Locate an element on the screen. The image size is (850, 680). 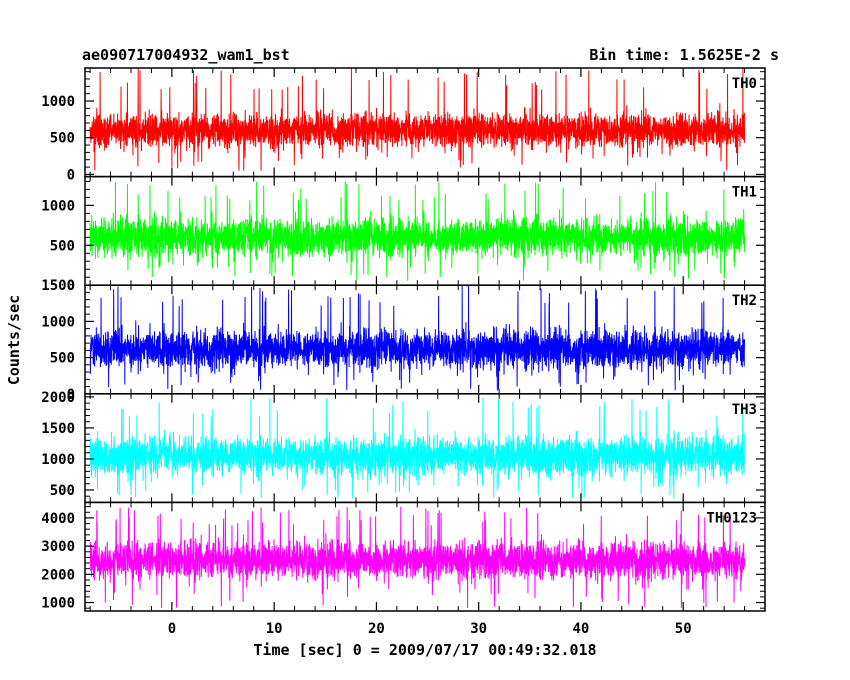
y-tick-label: 4000 is located at coordinates (58, 519).